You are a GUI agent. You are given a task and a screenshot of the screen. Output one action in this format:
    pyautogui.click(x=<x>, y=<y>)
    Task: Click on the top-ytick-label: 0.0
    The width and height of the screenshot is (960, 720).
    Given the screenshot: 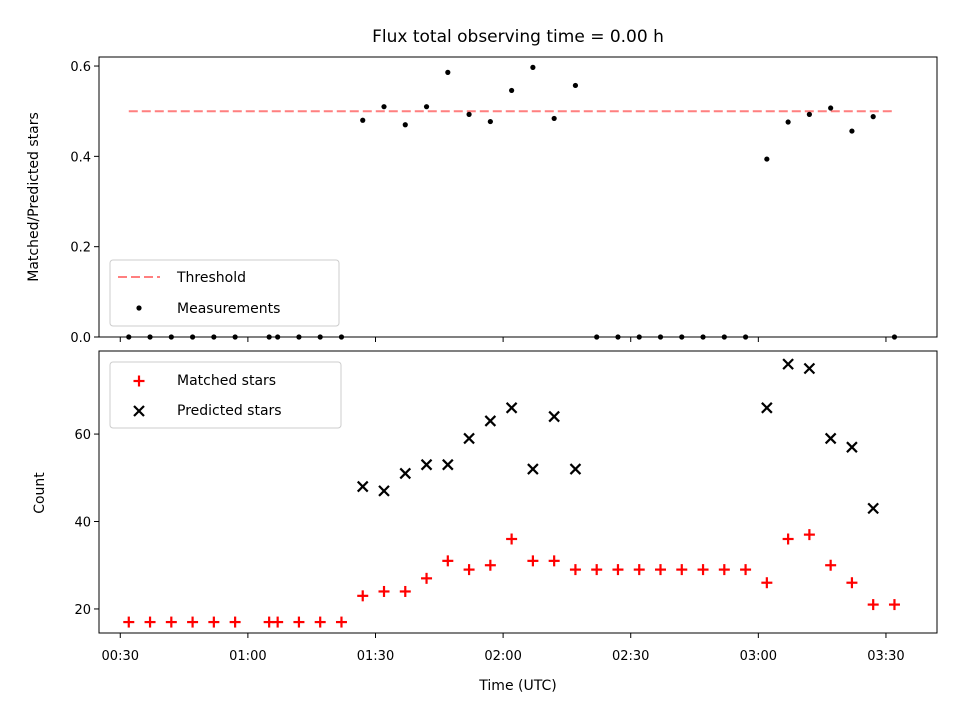 What is the action you would take?
    pyautogui.click(x=80, y=338)
    